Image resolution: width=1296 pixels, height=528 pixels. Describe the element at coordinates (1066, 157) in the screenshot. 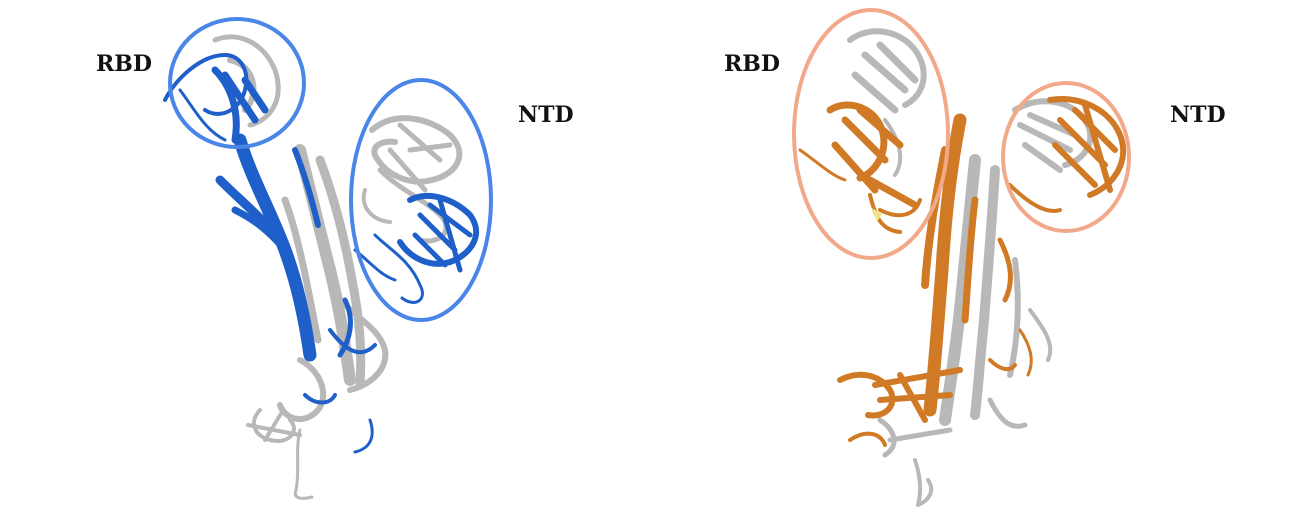

I see `right-ntd-highlight` at that location.